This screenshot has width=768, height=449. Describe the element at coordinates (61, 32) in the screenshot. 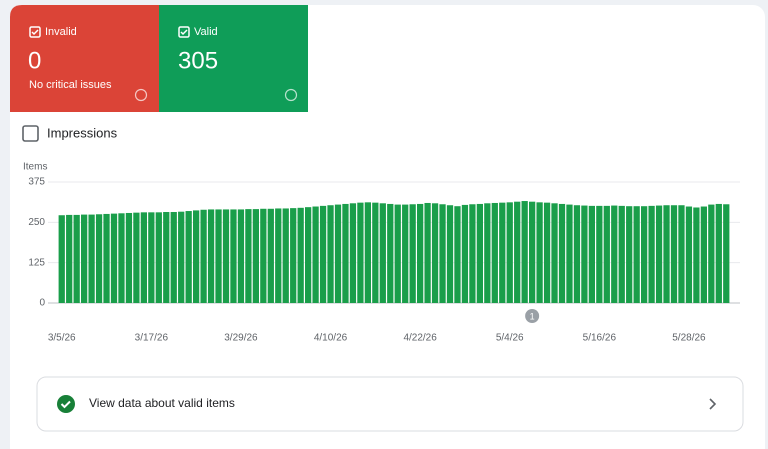

I see `card-label: Invalid` at that location.